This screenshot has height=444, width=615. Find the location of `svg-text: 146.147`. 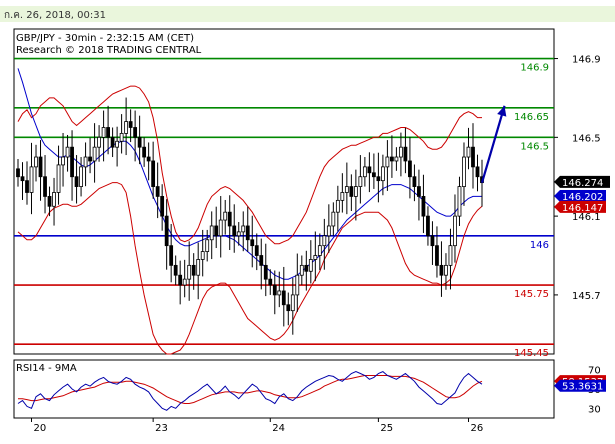

svg-text: 146.147 is located at coordinates (582, 208).